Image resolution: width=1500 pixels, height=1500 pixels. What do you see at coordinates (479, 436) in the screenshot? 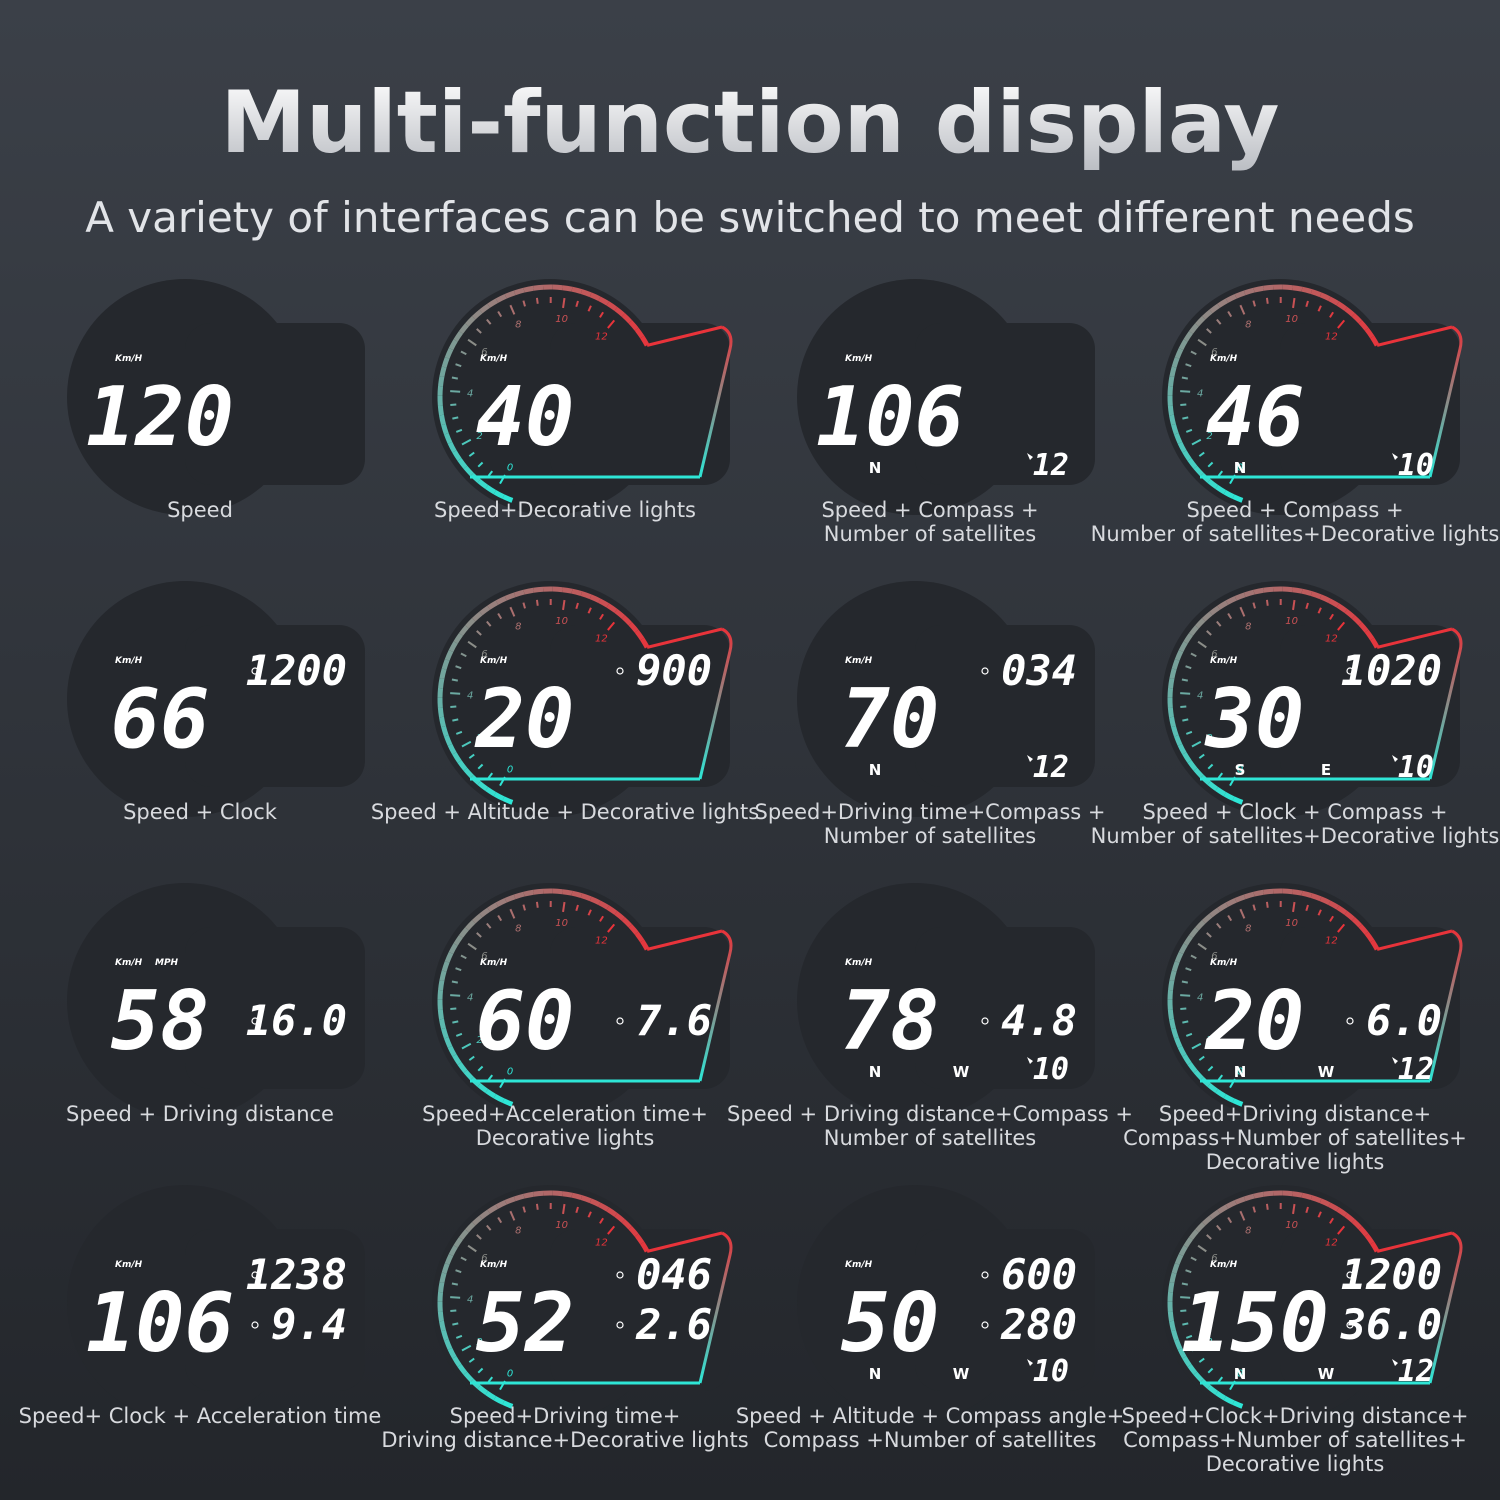
I see `gauge-tick-label: 2` at bounding box center [479, 436].